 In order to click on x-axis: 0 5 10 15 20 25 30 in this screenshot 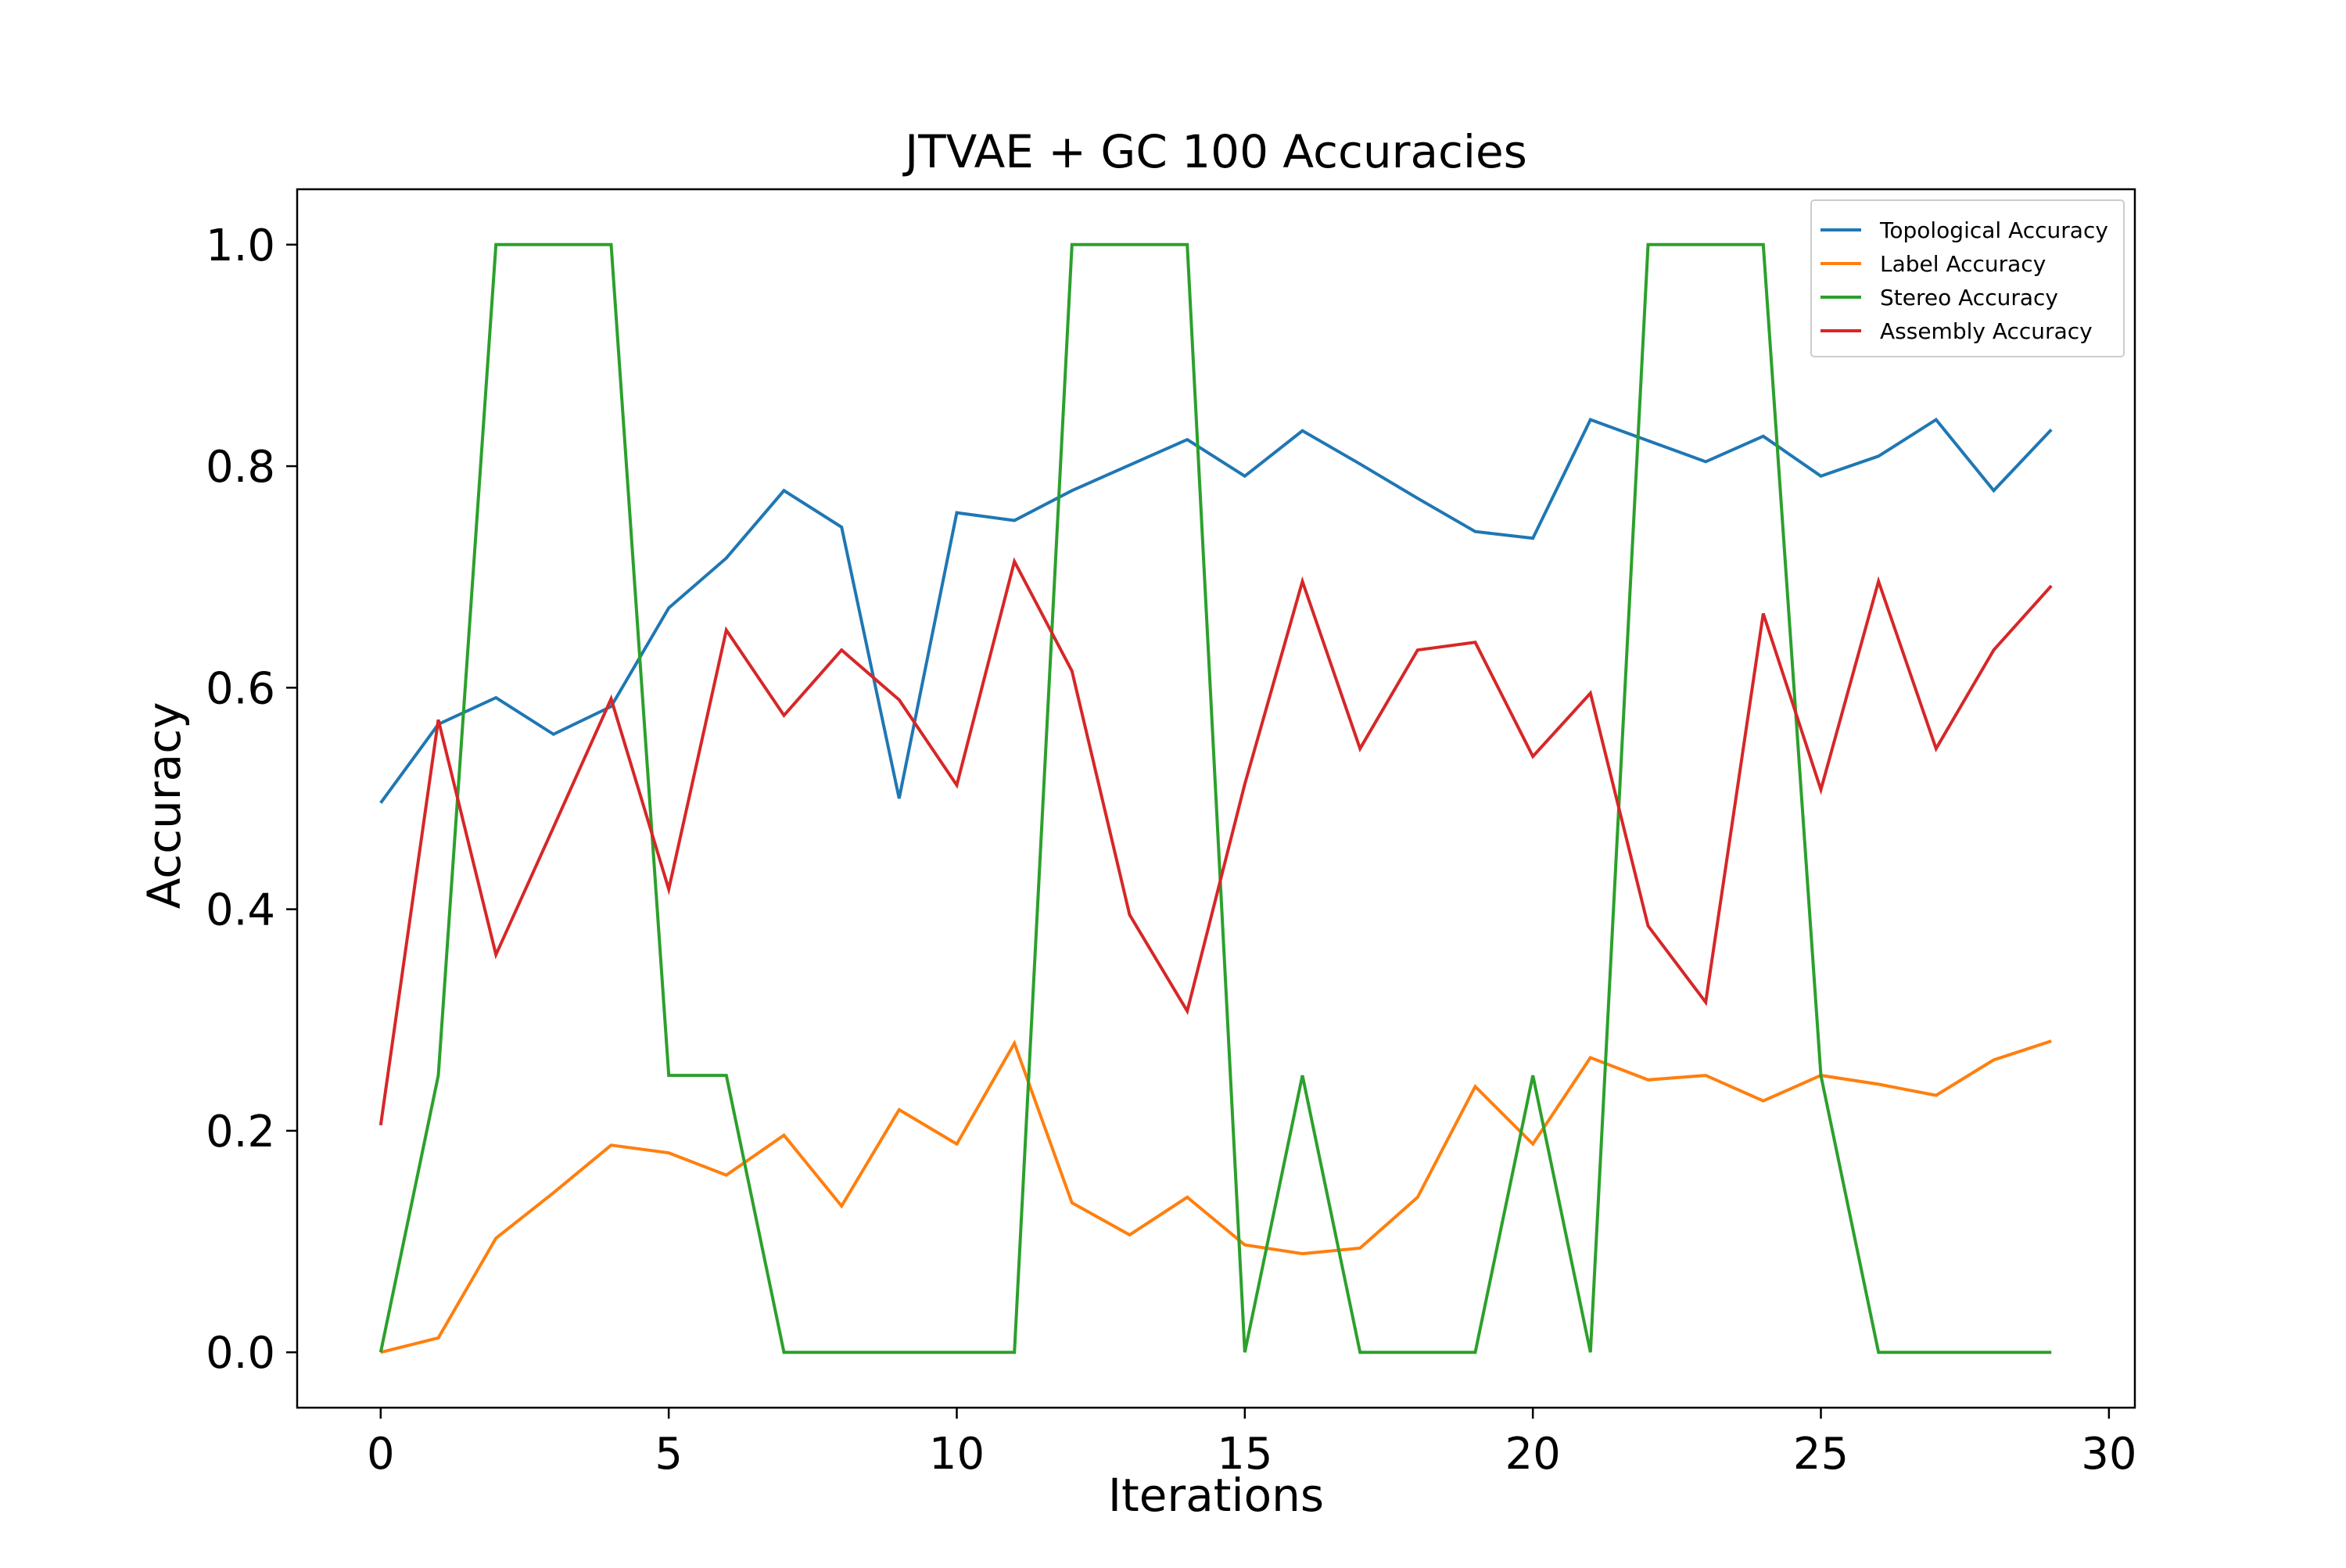, I will do `click(1251, 1444)`.